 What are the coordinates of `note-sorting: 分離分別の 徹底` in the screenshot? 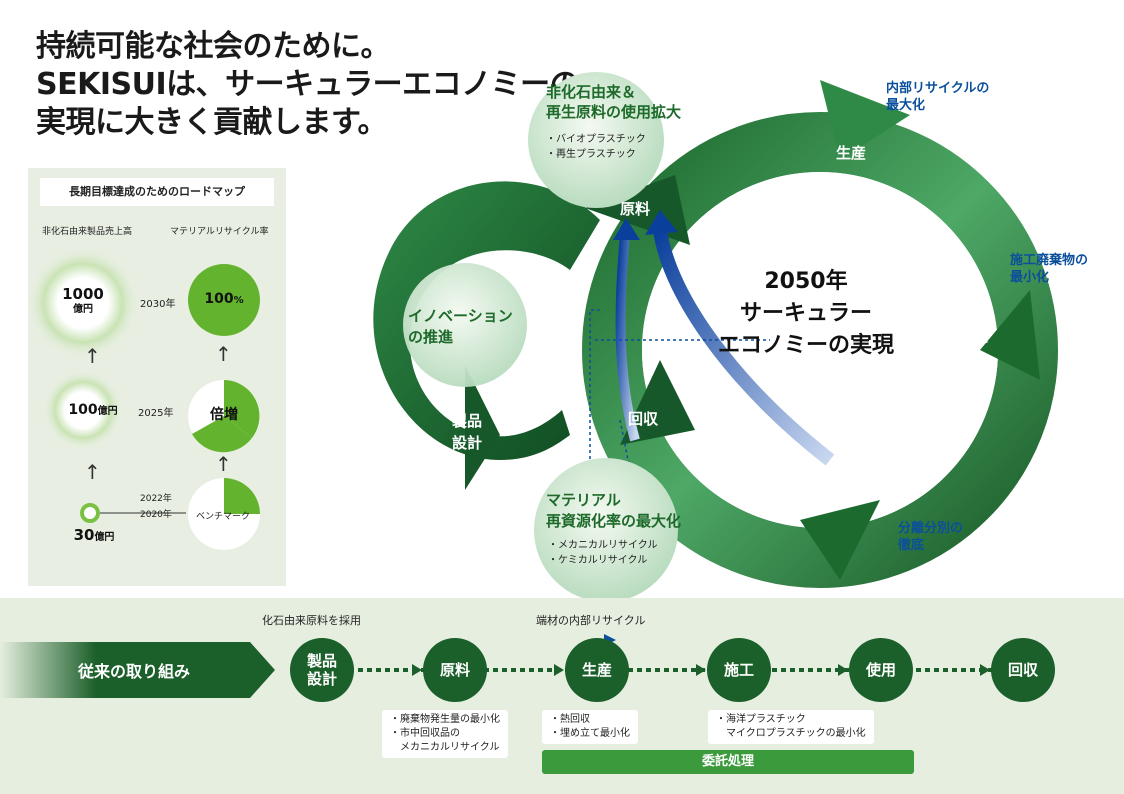 It's located at (931, 537).